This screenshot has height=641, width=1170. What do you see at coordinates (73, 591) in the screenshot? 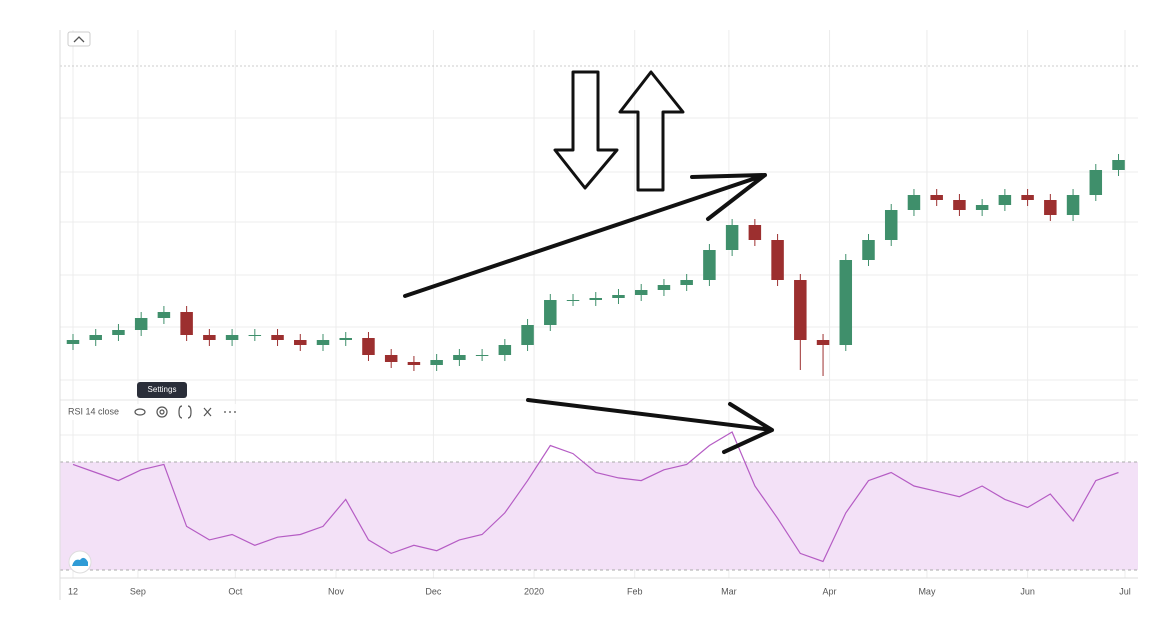
I see `x-tick-label: 12` at bounding box center [73, 591].